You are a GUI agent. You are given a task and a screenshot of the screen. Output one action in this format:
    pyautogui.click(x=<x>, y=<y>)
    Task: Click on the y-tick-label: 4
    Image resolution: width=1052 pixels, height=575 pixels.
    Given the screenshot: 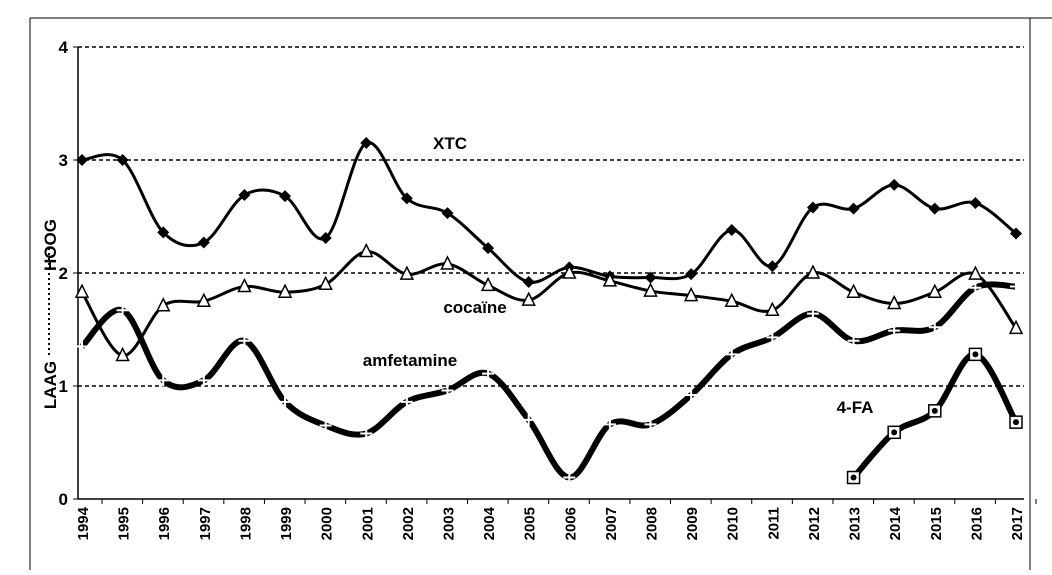 What is the action you would take?
    pyautogui.click(x=64, y=47)
    